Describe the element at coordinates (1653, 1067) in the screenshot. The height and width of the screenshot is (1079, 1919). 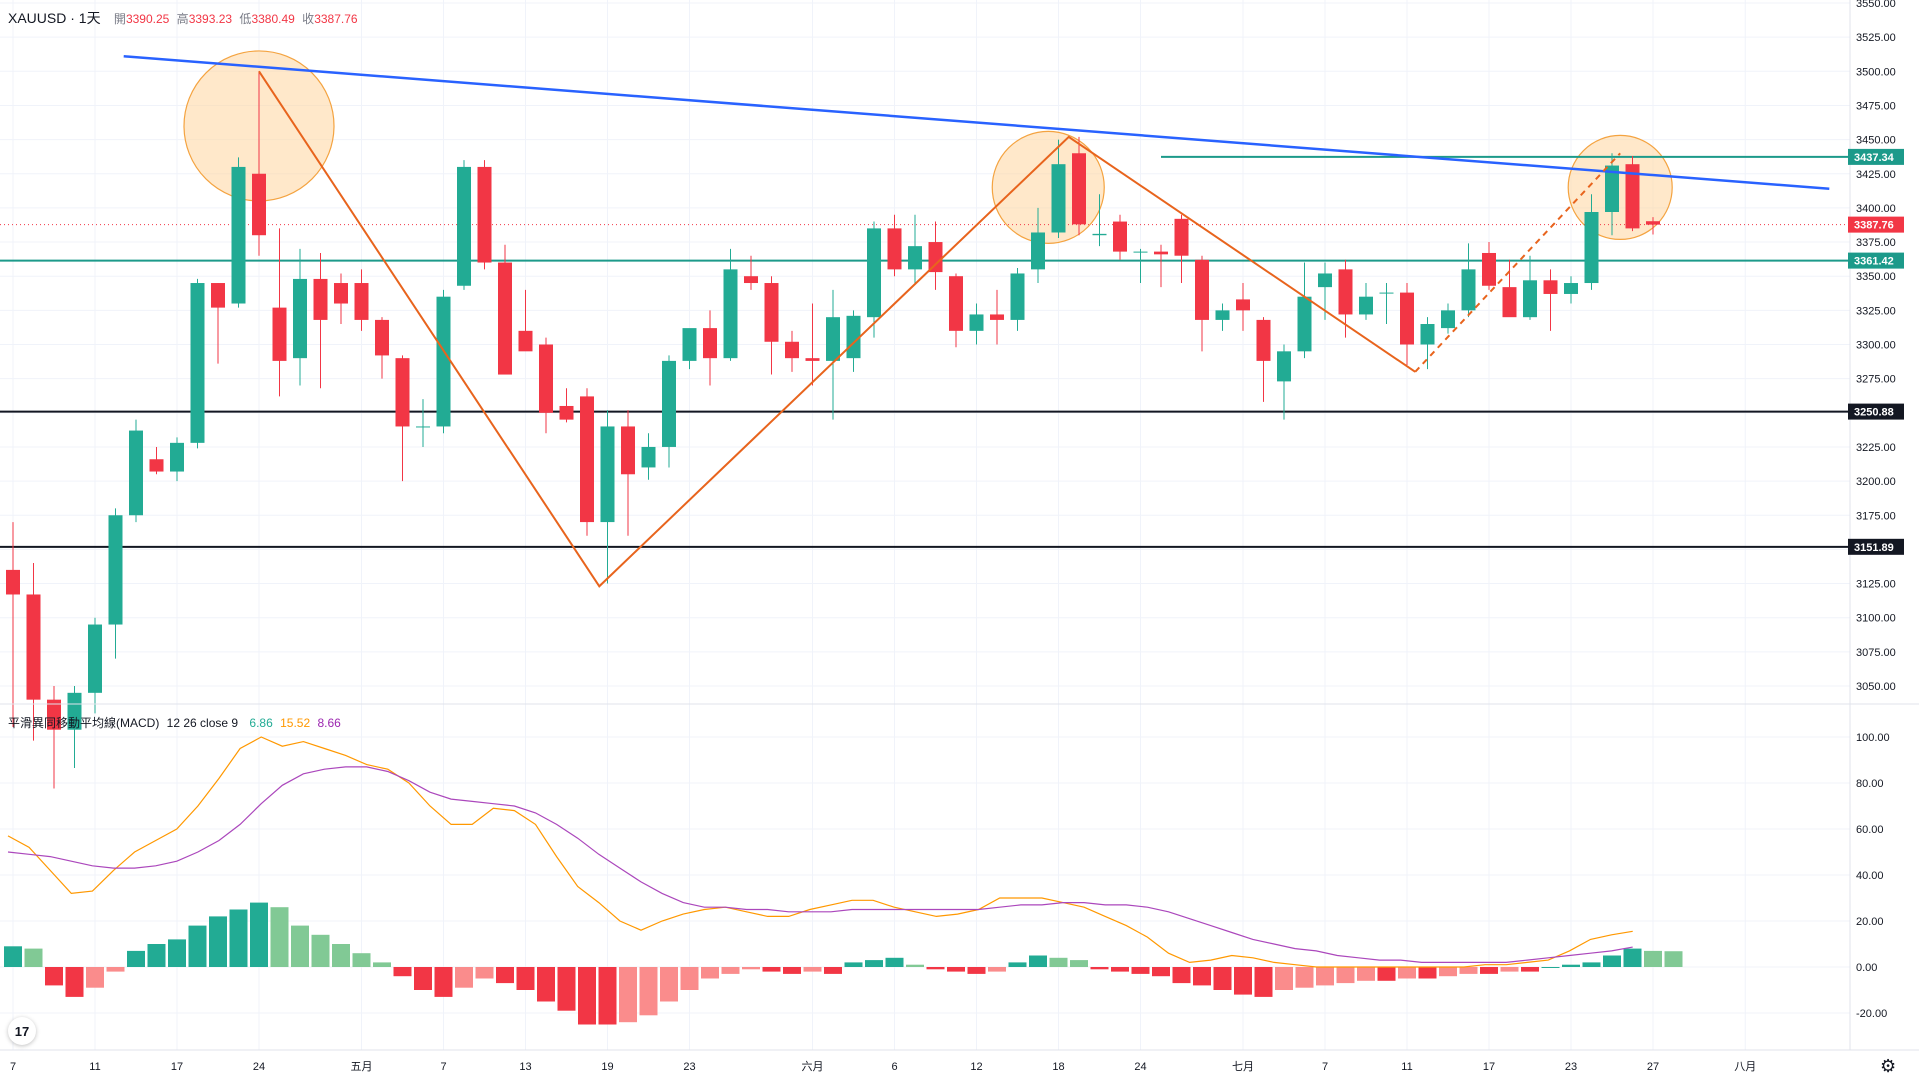
I see `time-axis-tick: 27` at that location.